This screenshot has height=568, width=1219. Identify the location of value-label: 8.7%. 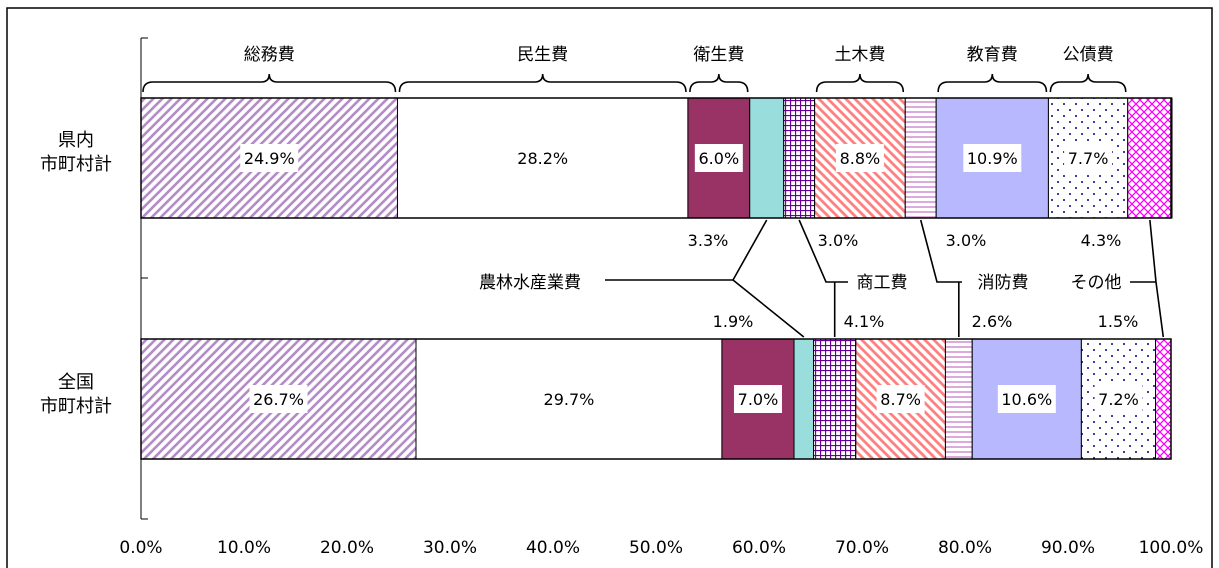
(900, 399).